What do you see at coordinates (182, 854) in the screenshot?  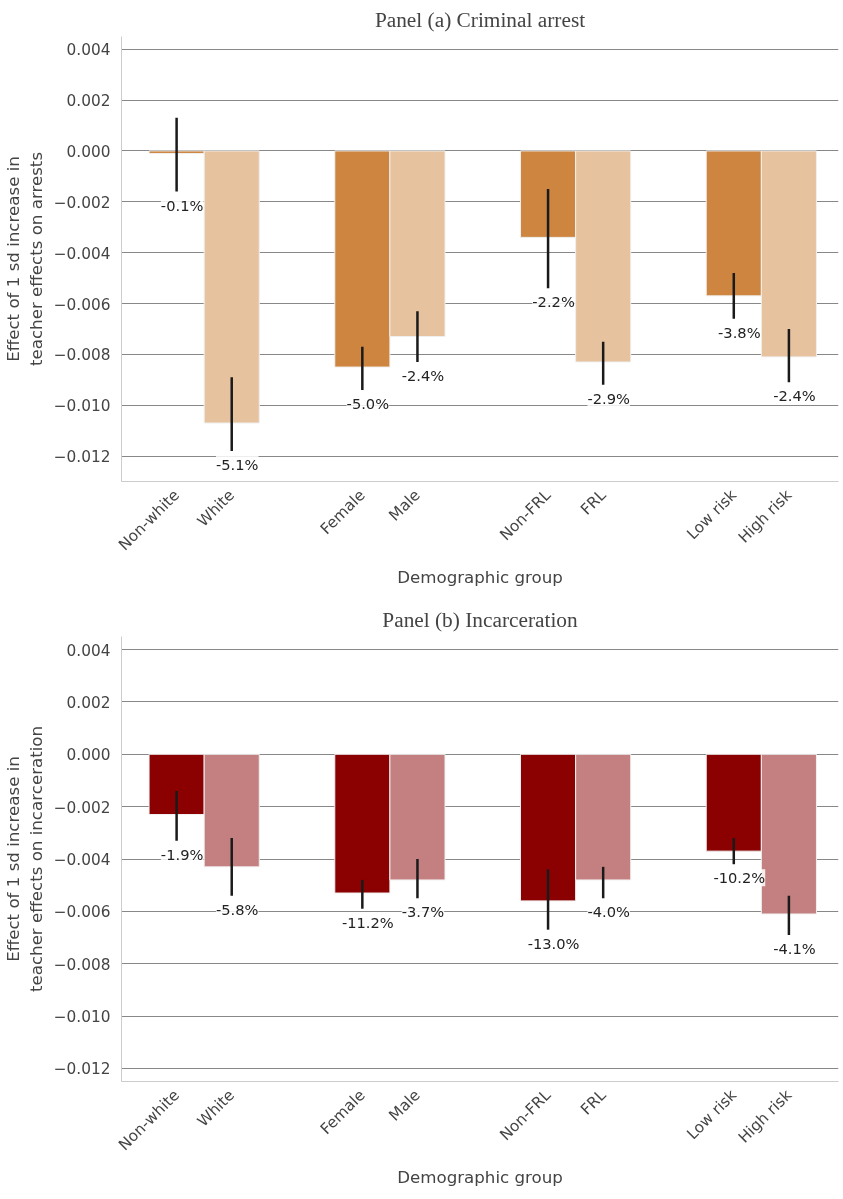 I see `annotation: -1.9%` at bounding box center [182, 854].